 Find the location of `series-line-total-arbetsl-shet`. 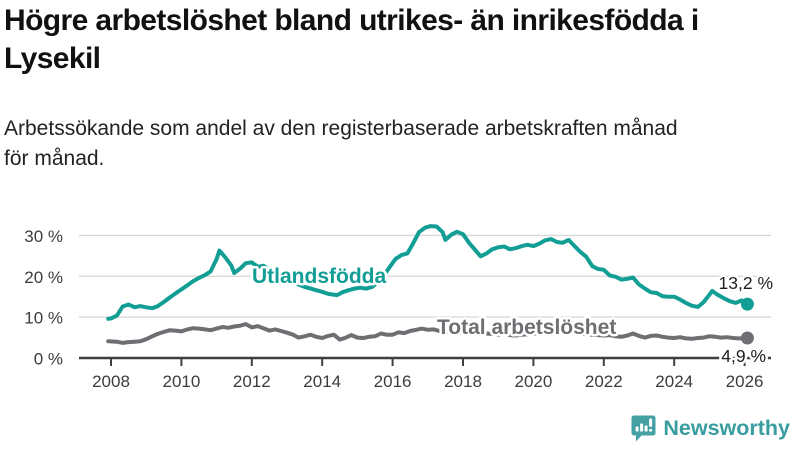

series-line-total-arbetsl-shet is located at coordinates (428, 333).